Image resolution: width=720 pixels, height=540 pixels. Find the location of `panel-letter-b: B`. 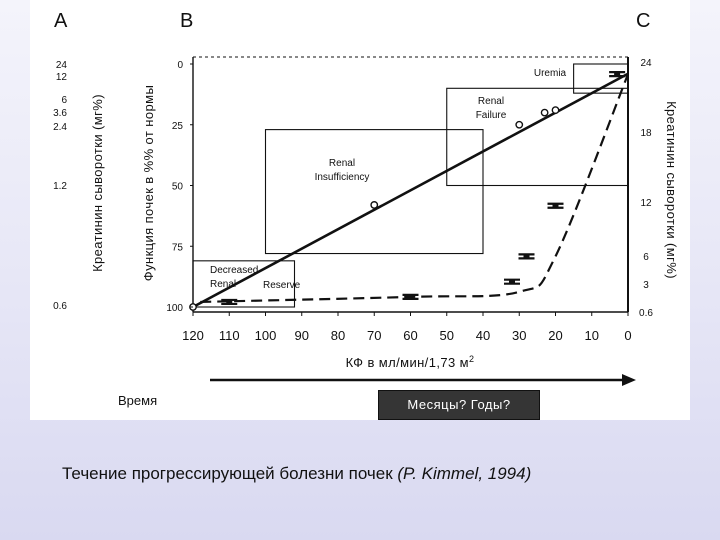

panel-letter-b: B is located at coordinates (186, 21).